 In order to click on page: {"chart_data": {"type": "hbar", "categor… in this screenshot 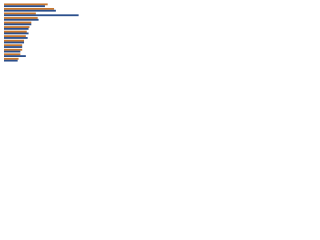, I will do `click(50, 35)`.